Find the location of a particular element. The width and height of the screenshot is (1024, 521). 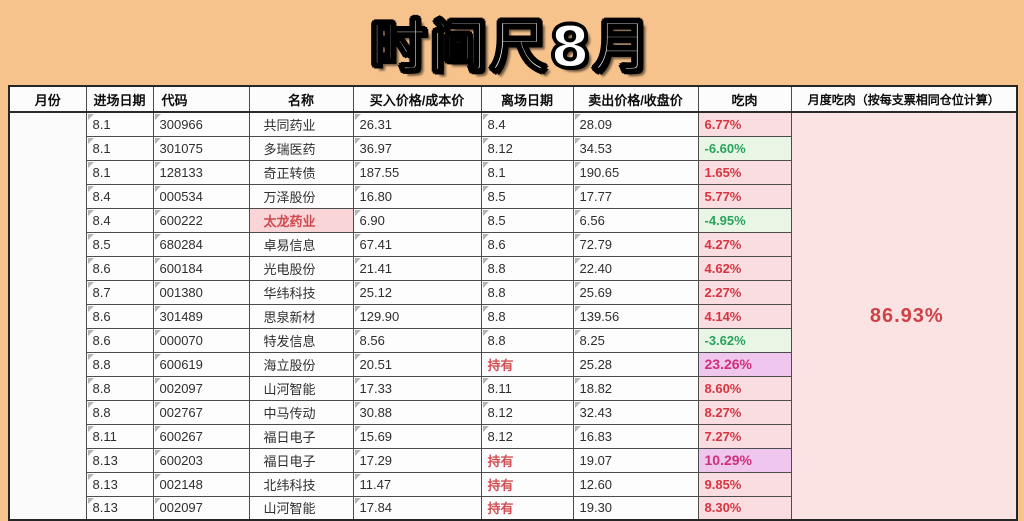

table-row: 8.8 002097 山河智能 17.33 8.11 18.82 8.60% is located at coordinates (513, 388).